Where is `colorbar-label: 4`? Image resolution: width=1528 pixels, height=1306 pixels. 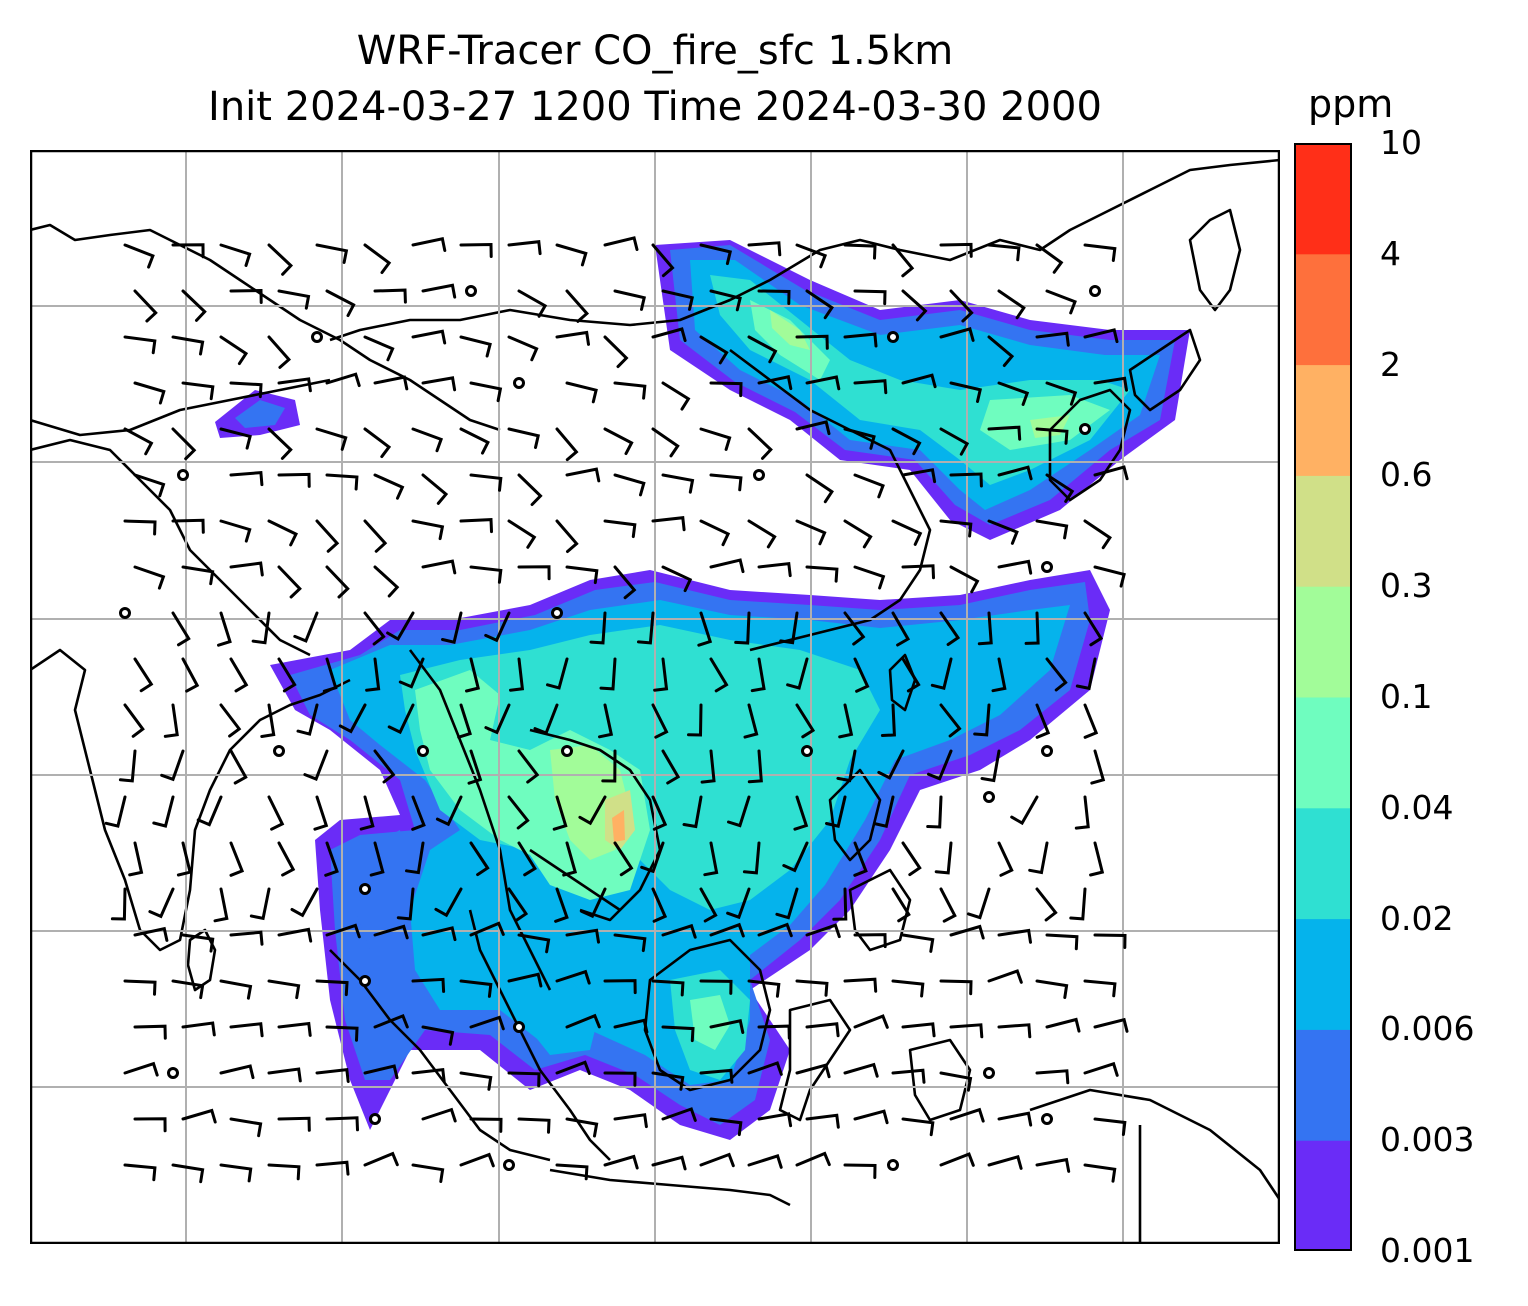 colorbar-label: 4 is located at coordinates (1390, 253).